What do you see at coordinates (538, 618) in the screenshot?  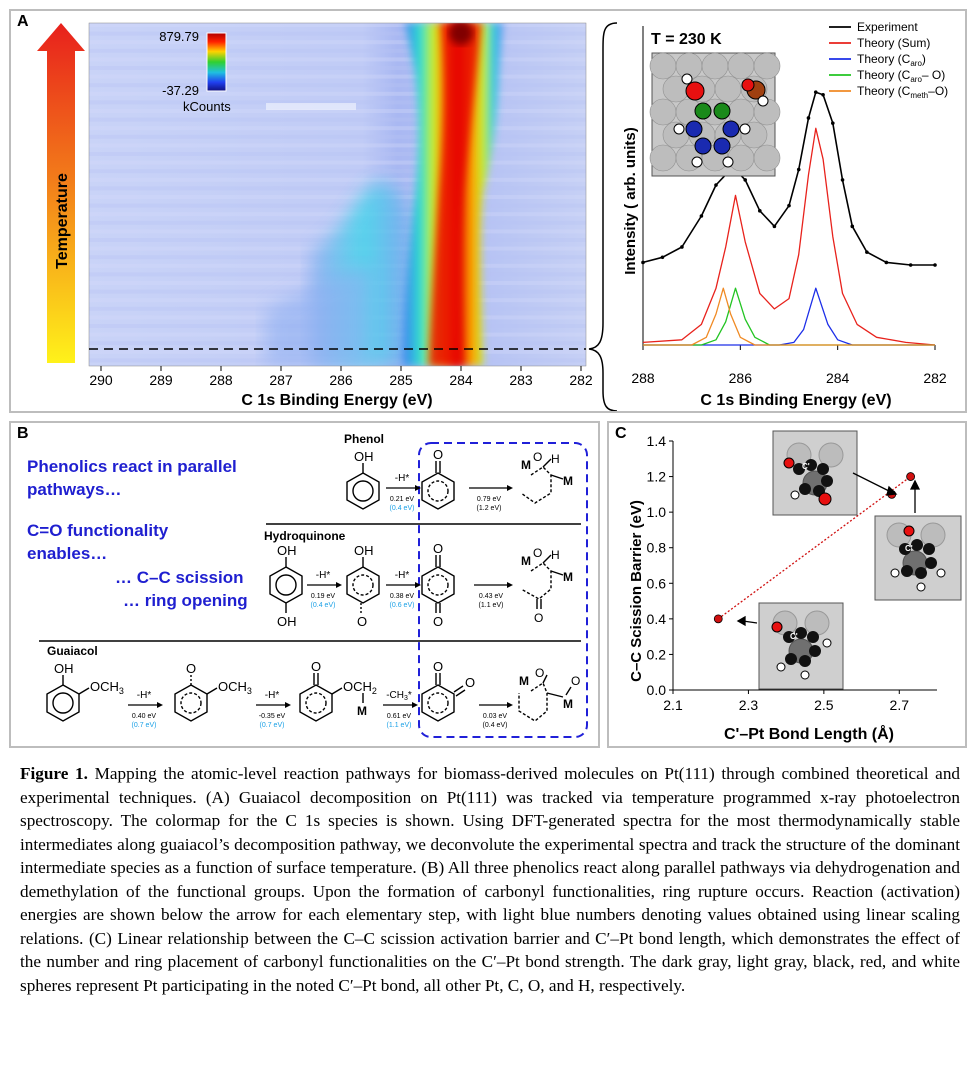 I see `ring-opened-2-o2: O` at bounding box center [538, 618].